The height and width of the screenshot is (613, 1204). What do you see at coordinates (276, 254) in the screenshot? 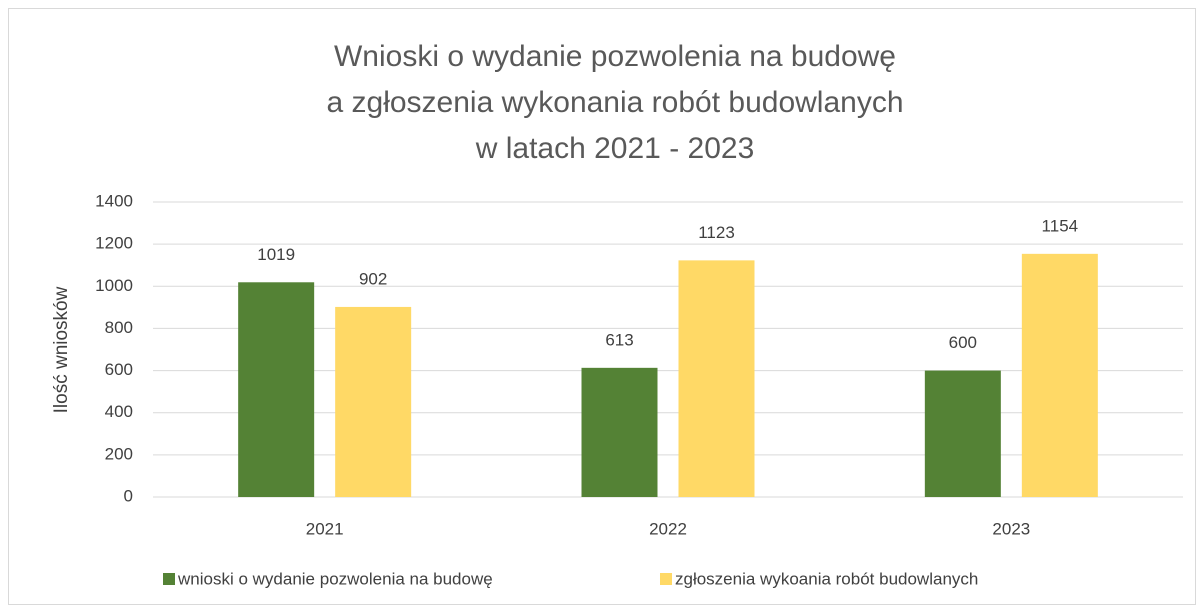
I see `data-label: 1019` at bounding box center [276, 254].